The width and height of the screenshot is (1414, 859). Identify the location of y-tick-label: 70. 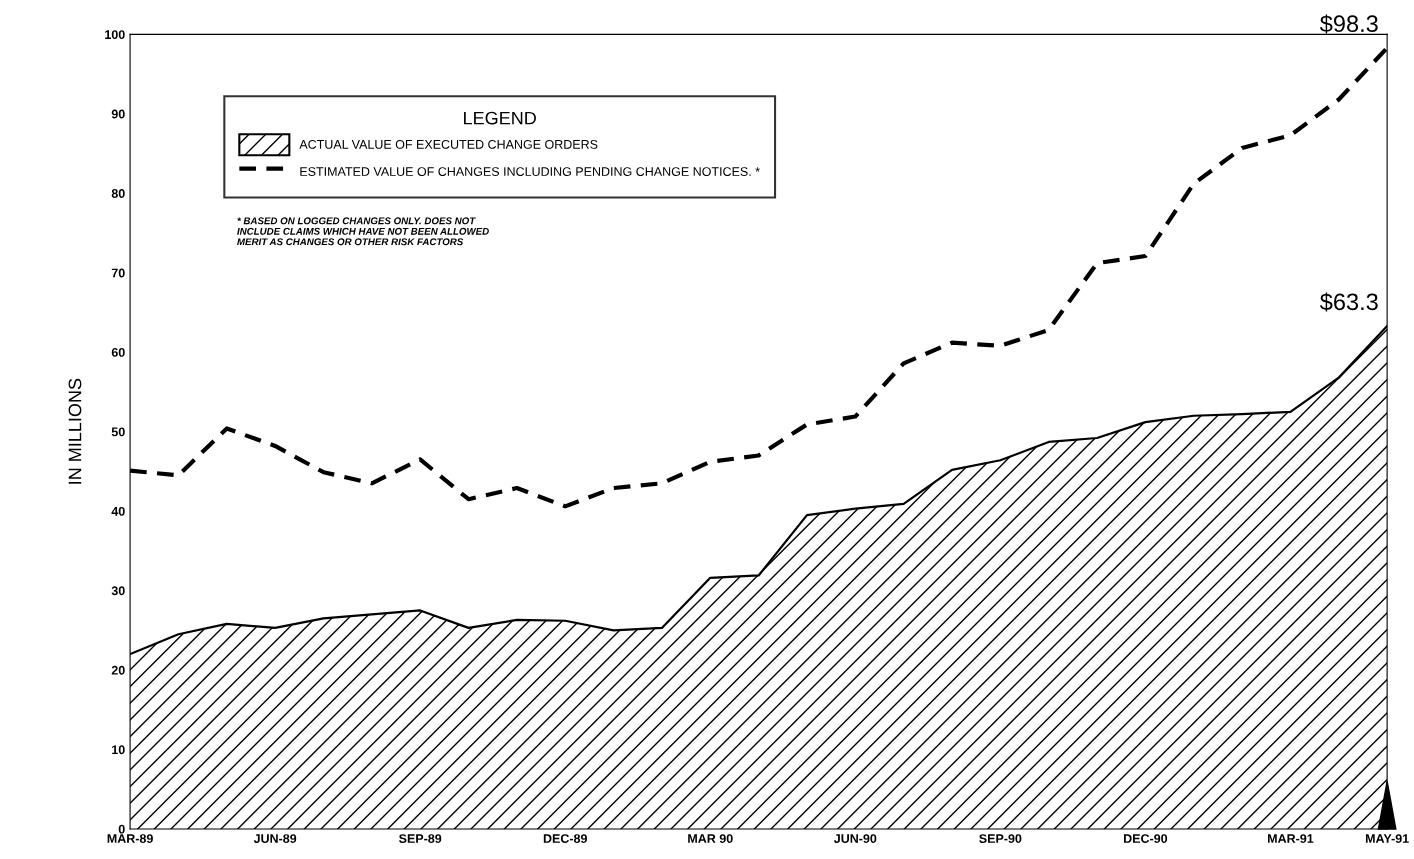
(118, 273).